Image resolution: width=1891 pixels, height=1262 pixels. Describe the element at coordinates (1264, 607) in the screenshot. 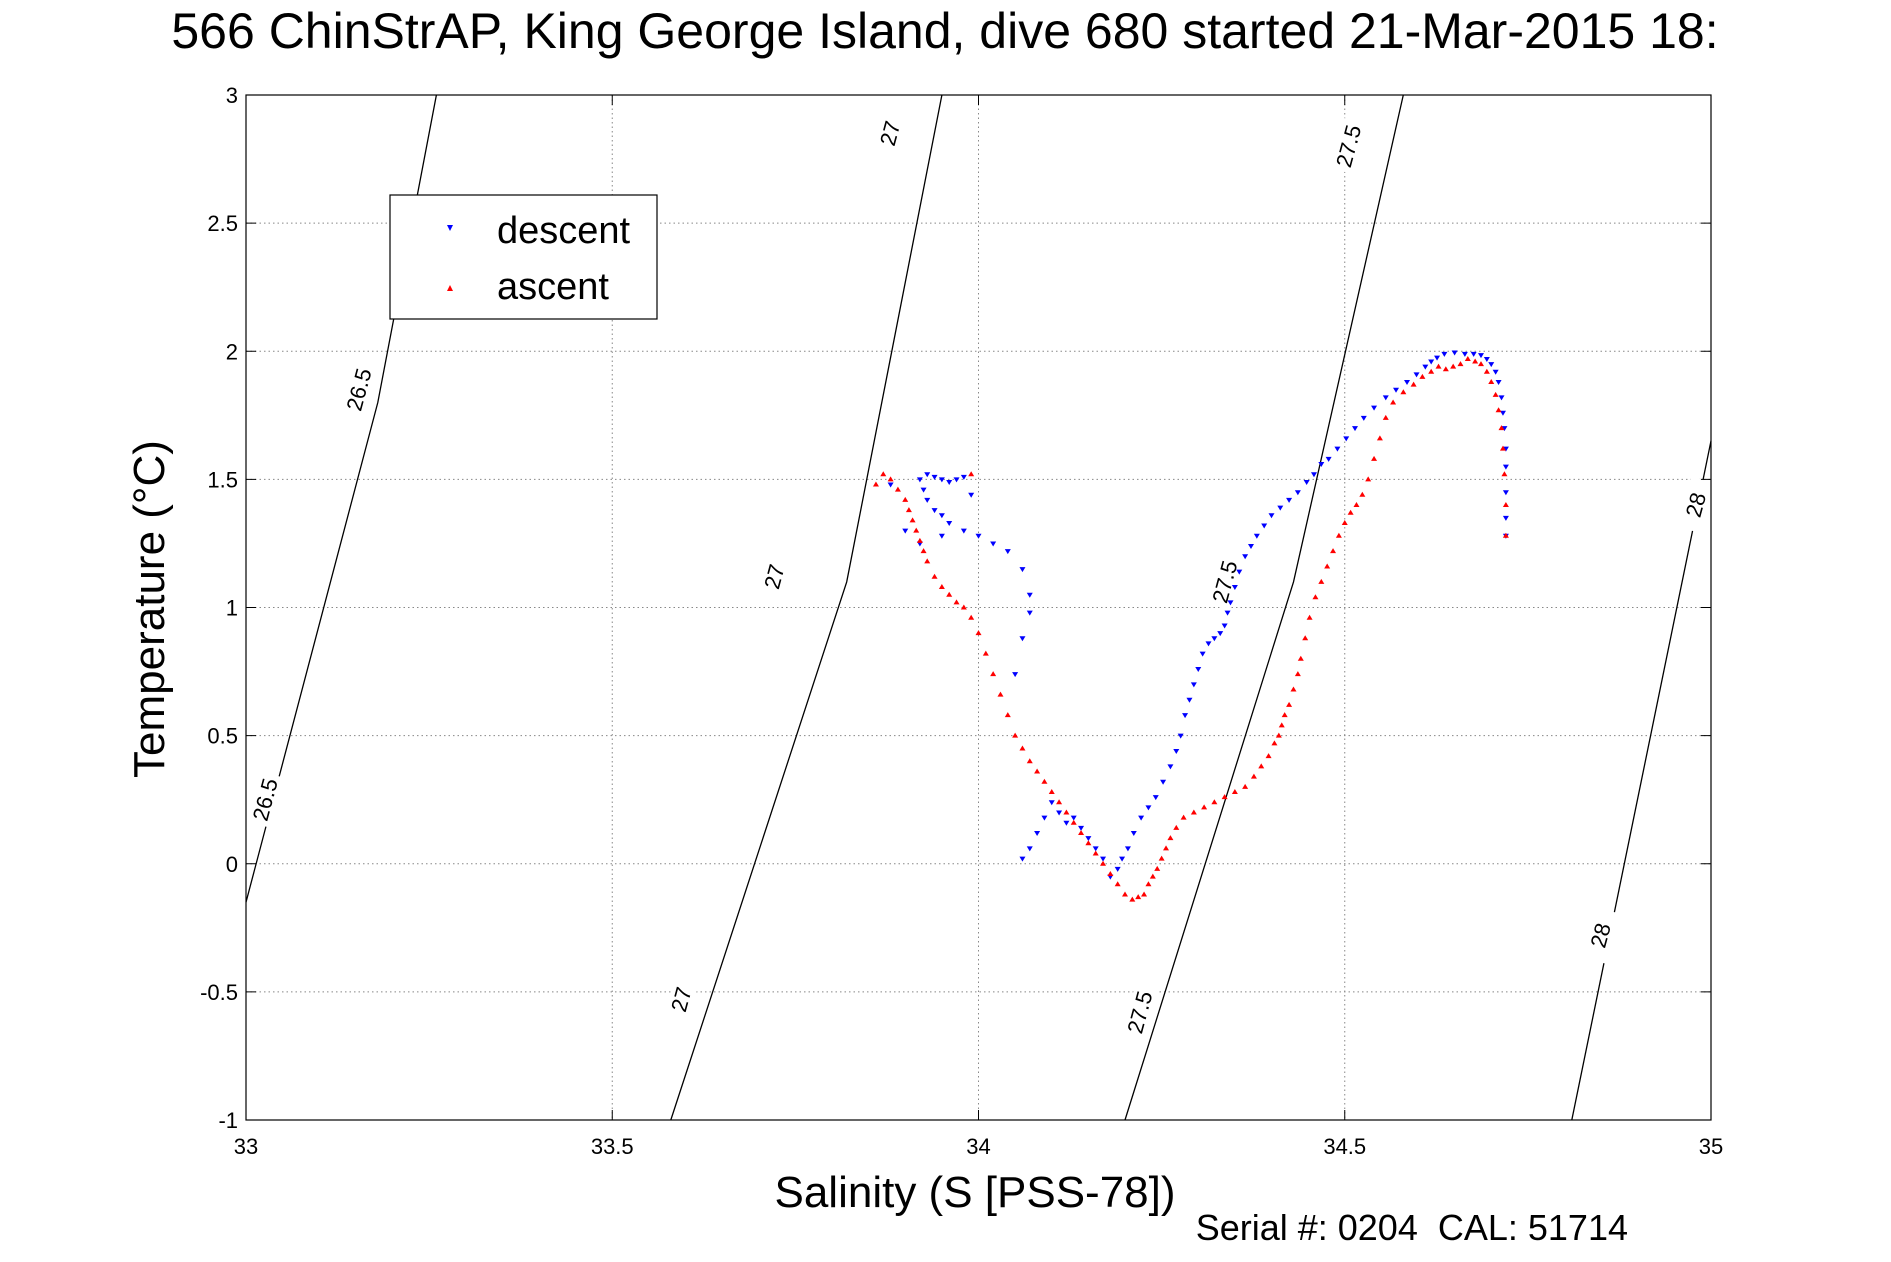

I see `isopycnal-line-27.5` at that location.